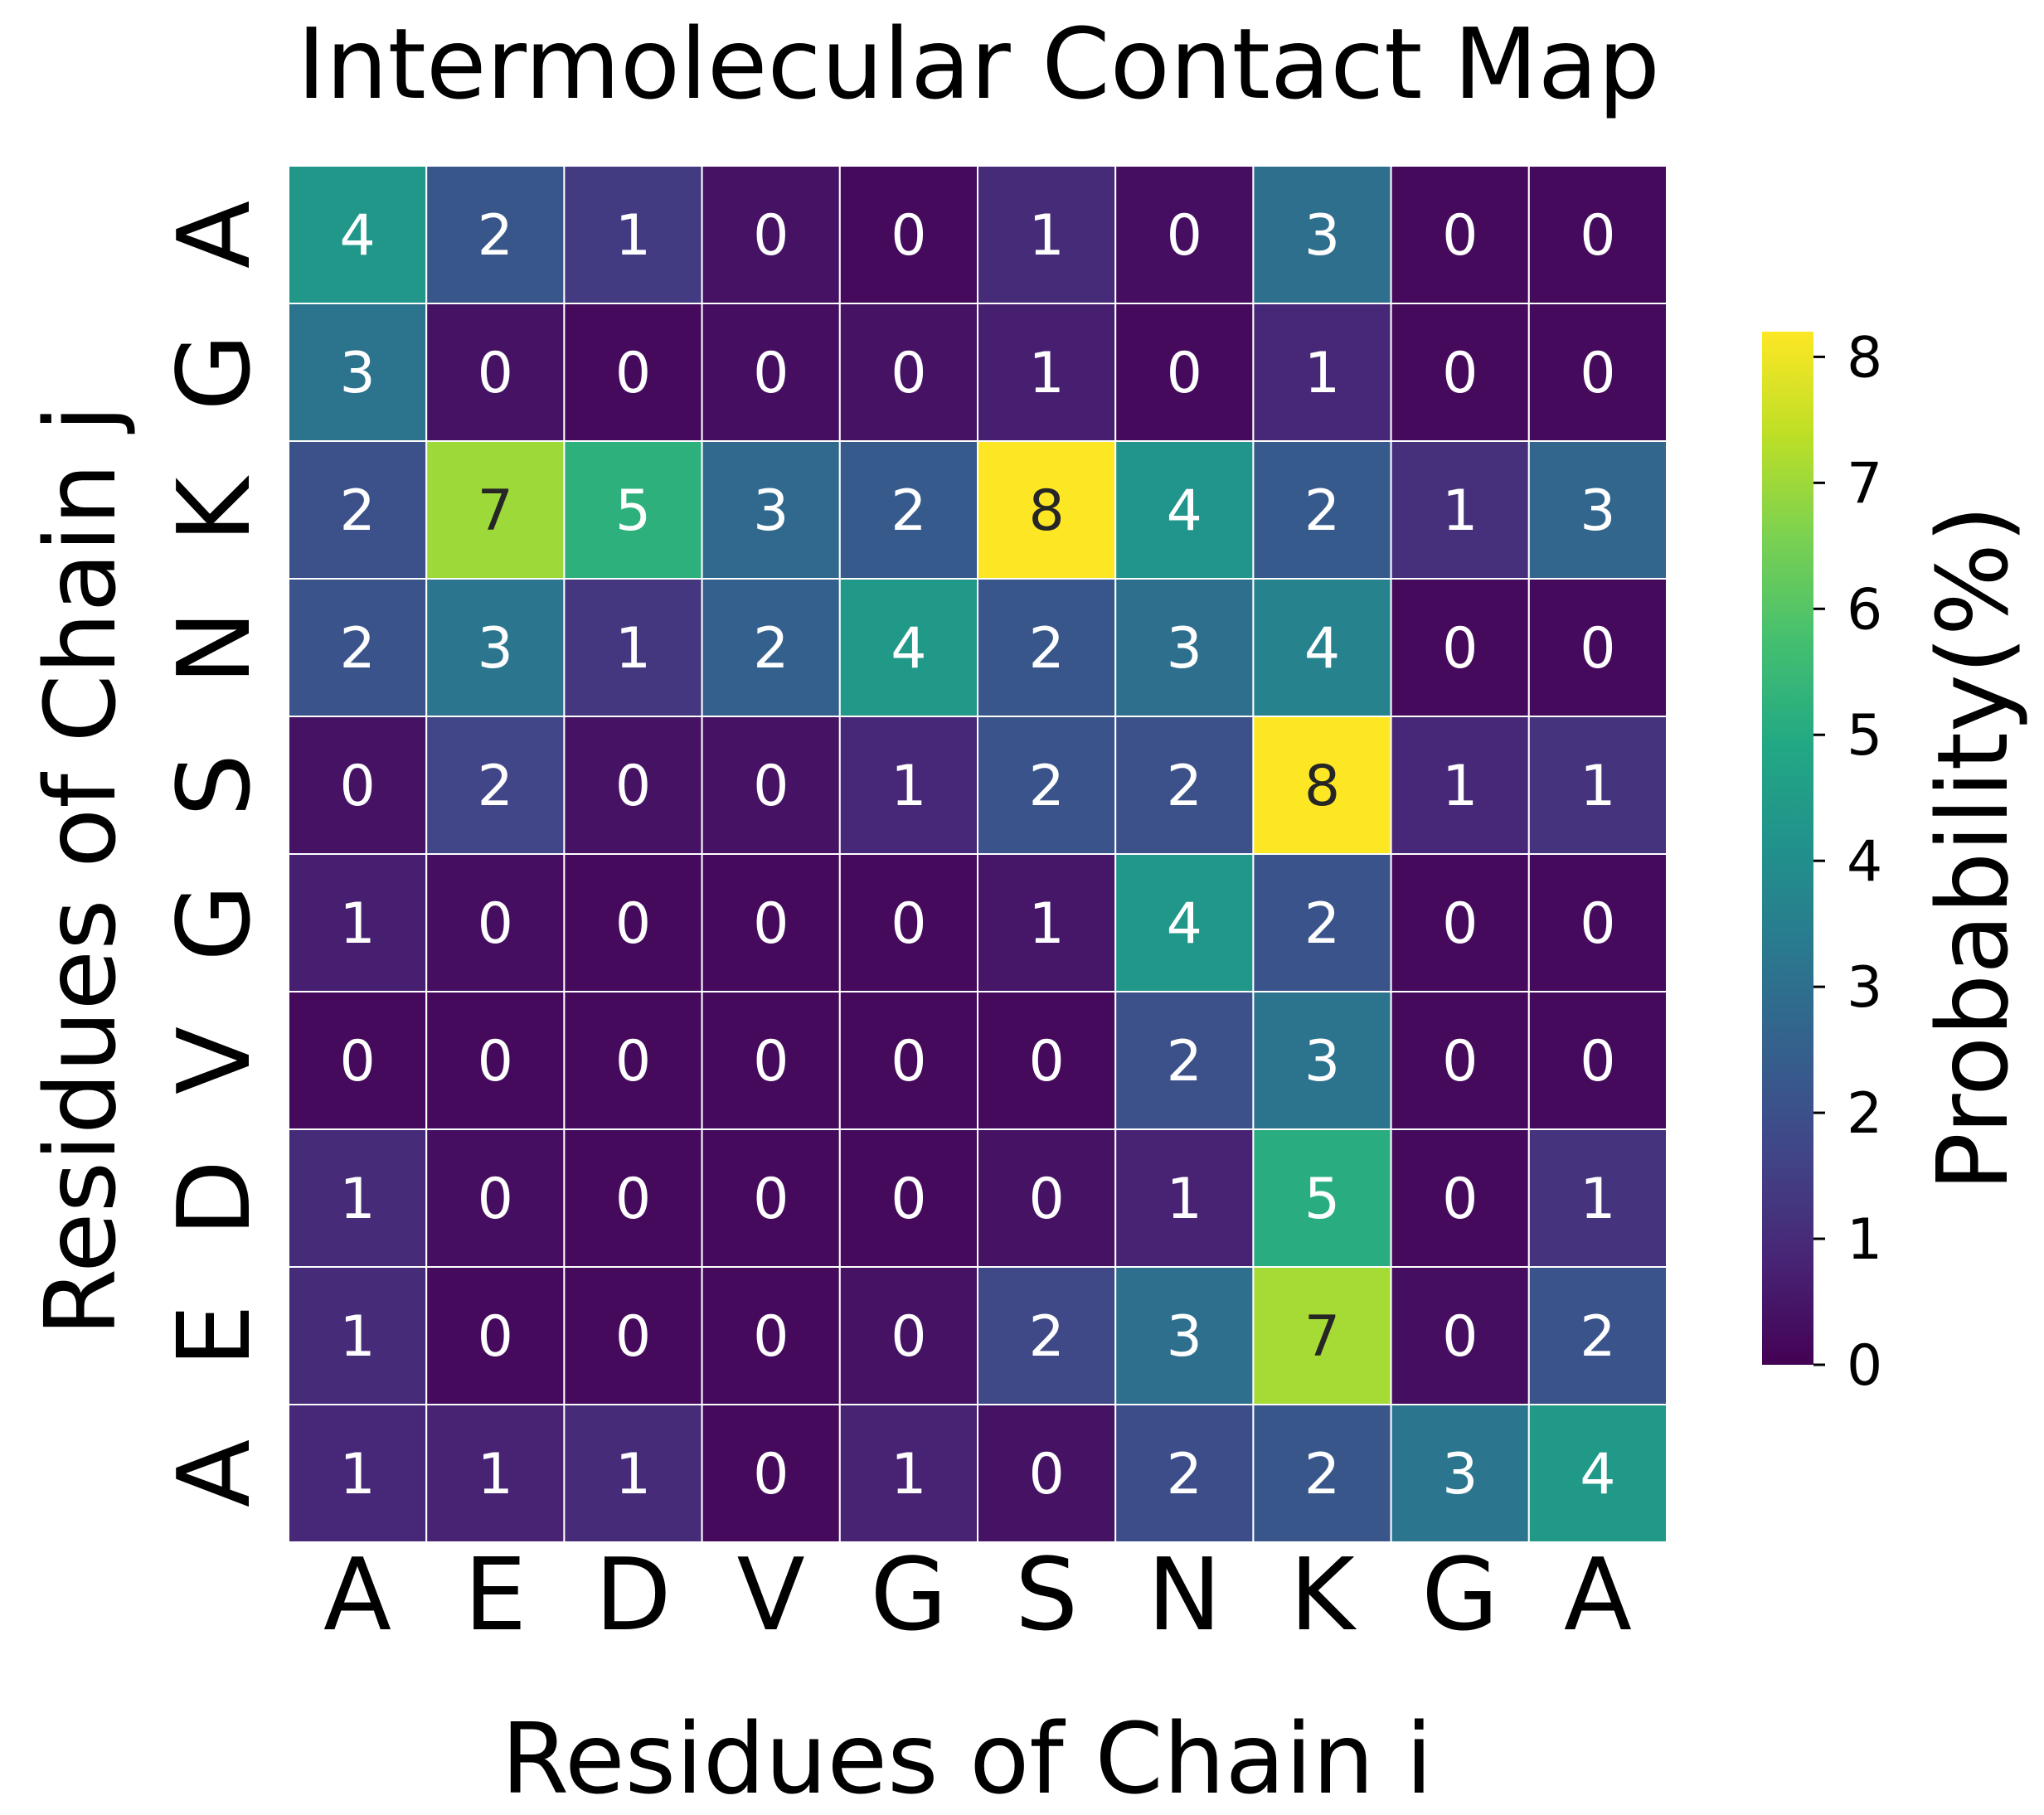  Describe the element at coordinates (216, 508) in the screenshot. I see `y-tick-label: K` at that location.